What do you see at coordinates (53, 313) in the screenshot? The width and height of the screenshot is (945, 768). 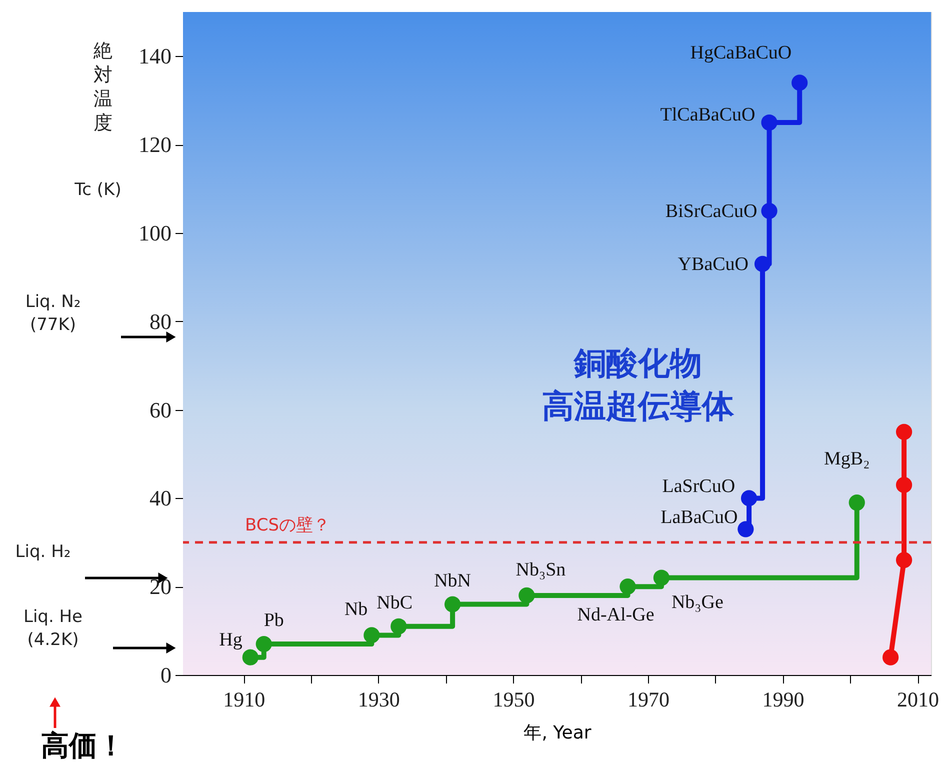 I see `text: Liq. N₂ (77K)` at bounding box center [53, 313].